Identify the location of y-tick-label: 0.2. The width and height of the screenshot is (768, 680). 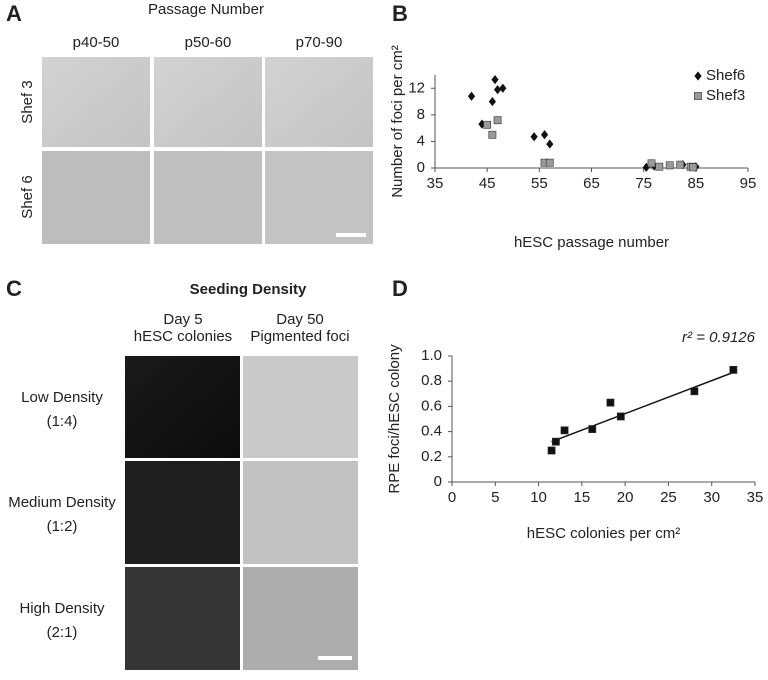
(431, 456).